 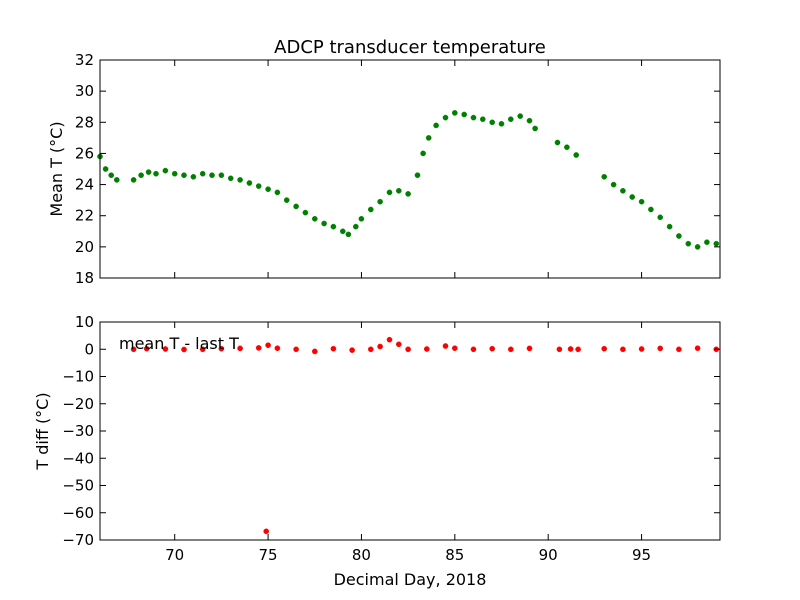 What do you see at coordinates (84, 278) in the screenshot?
I see `top-y-tick-label: 18` at bounding box center [84, 278].